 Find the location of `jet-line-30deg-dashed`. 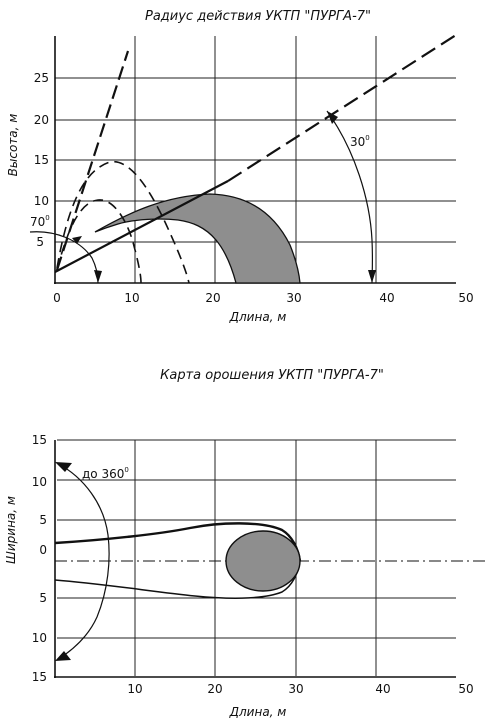

jet-line-30deg-dashed is located at coordinates (342, 108).